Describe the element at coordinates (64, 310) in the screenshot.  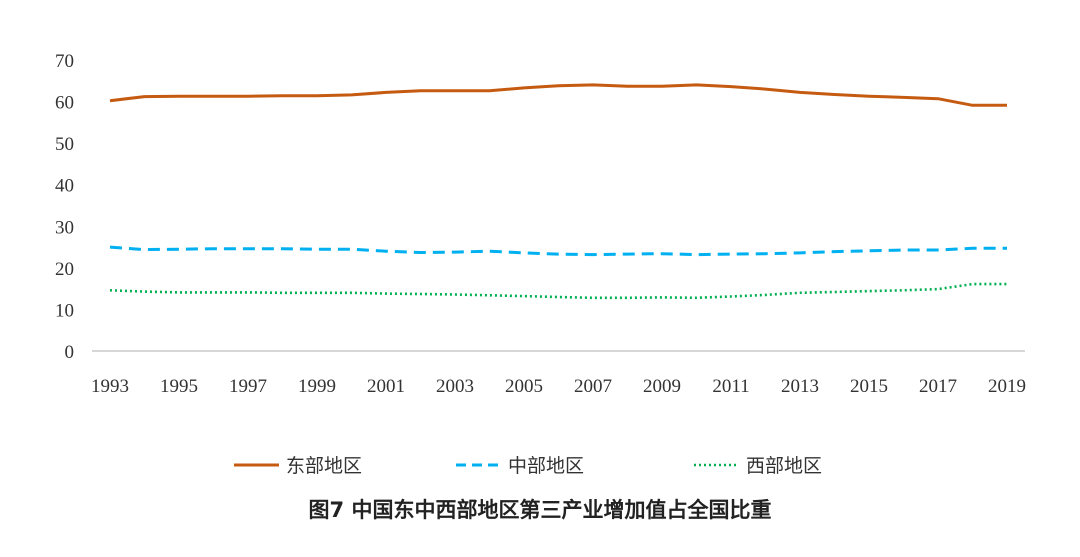
I see `y-tick-label: 10` at that location.